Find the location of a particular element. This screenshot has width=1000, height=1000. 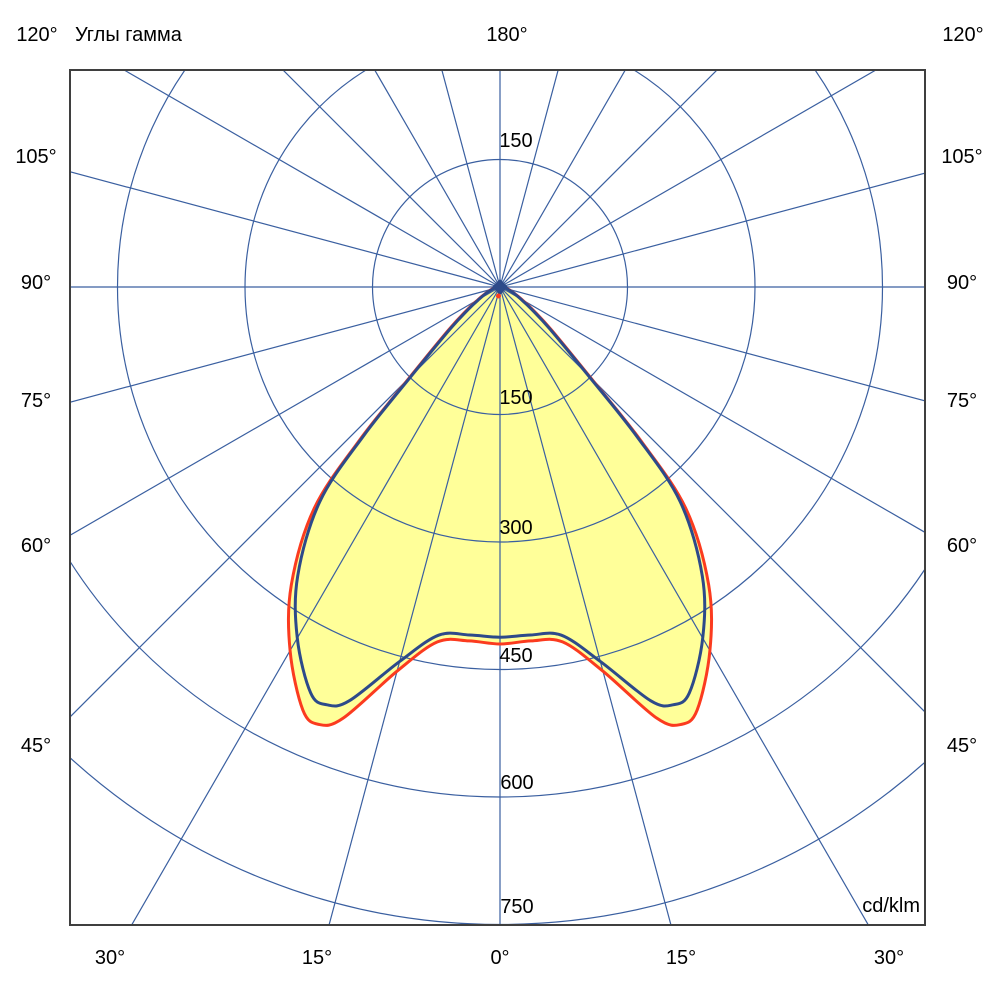

radial-tick-label-3: 450 is located at coordinates (516, 656).